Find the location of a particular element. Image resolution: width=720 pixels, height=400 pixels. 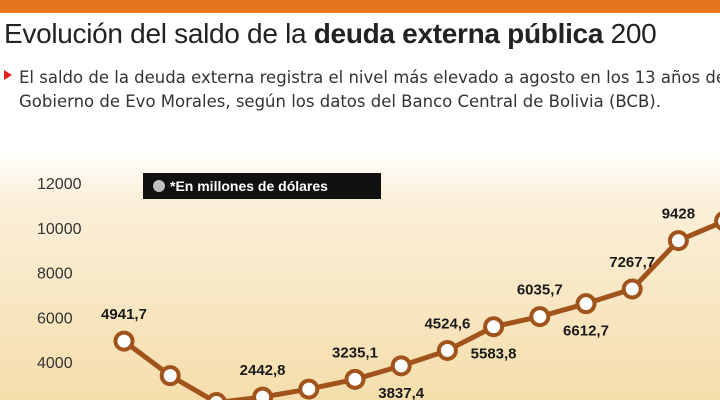

data-label: 9428 is located at coordinates (678, 214).